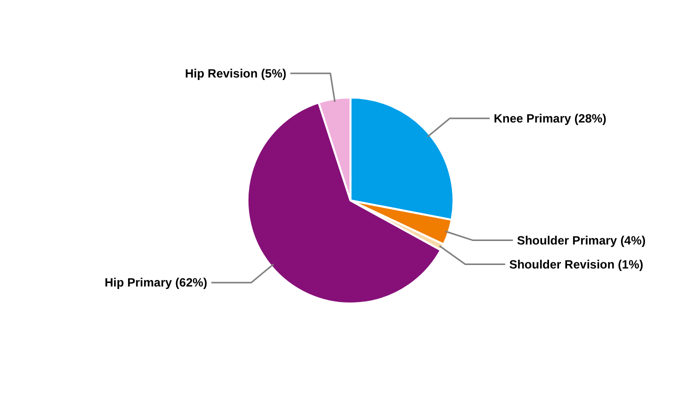 The height and width of the screenshot is (400, 700). What do you see at coordinates (156, 283) in the screenshot?
I see `slice-label: Hip Primary (62%)` at bounding box center [156, 283].